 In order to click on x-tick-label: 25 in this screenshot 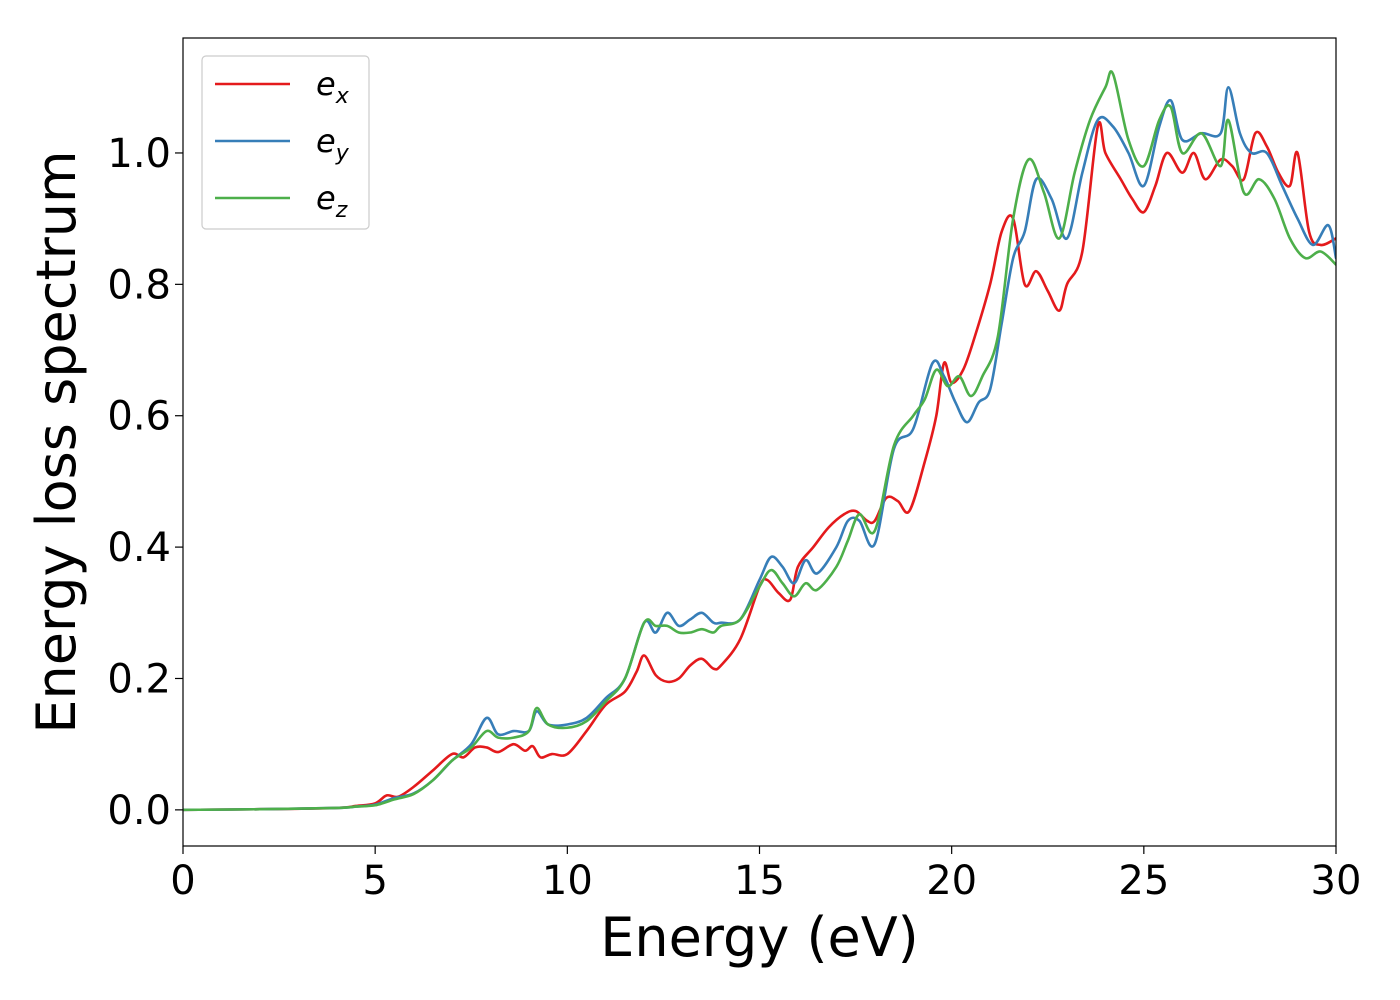, I will do `click(1143, 881)`.